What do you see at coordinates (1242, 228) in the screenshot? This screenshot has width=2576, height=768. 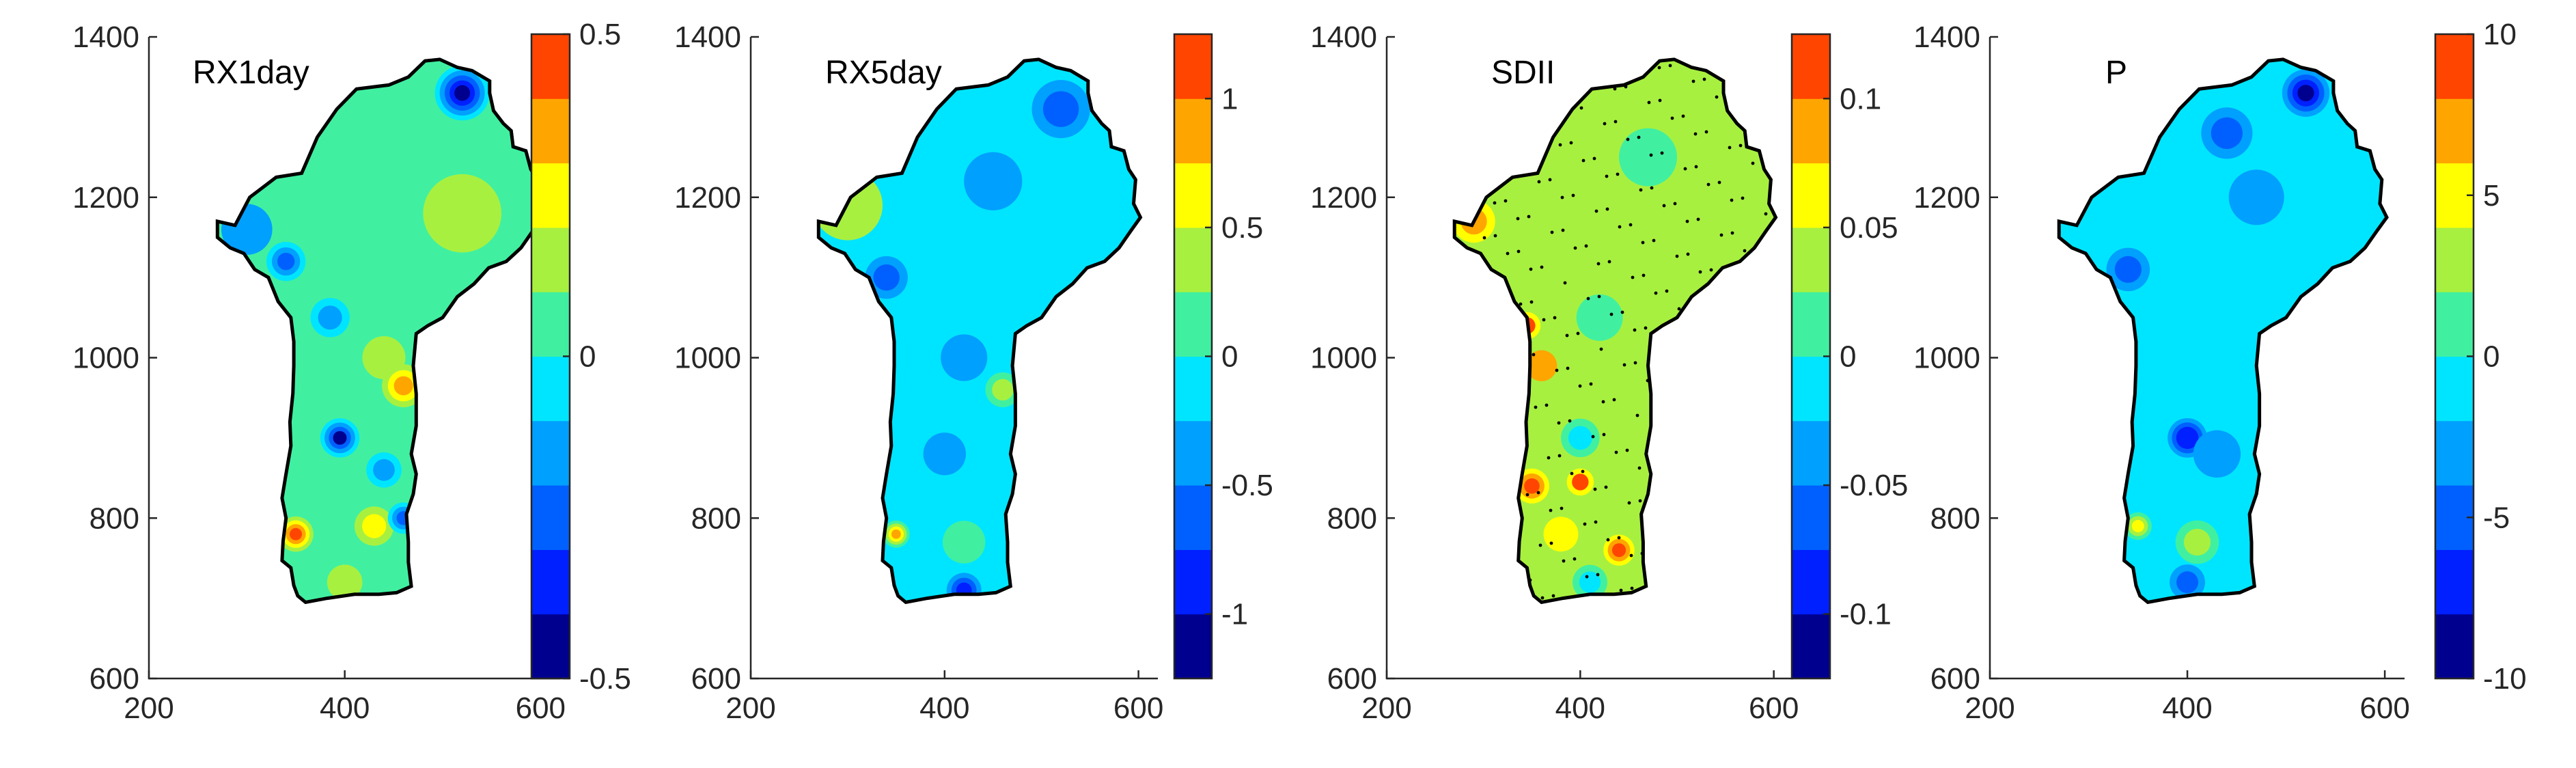 I see `colorbar-tick-label: 0.5` at bounding box center [1242, 228].